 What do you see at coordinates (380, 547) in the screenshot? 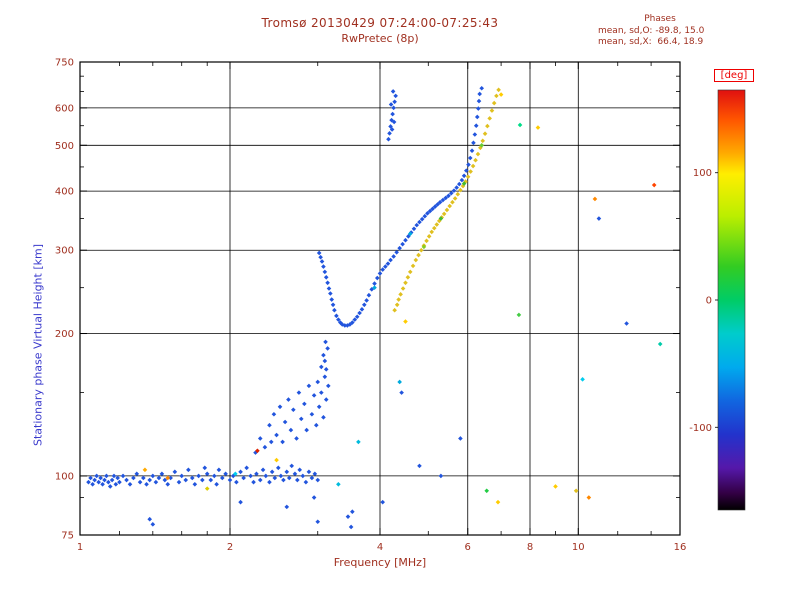
I see `x-tick-label: 4` at bounding box center [380, 547].